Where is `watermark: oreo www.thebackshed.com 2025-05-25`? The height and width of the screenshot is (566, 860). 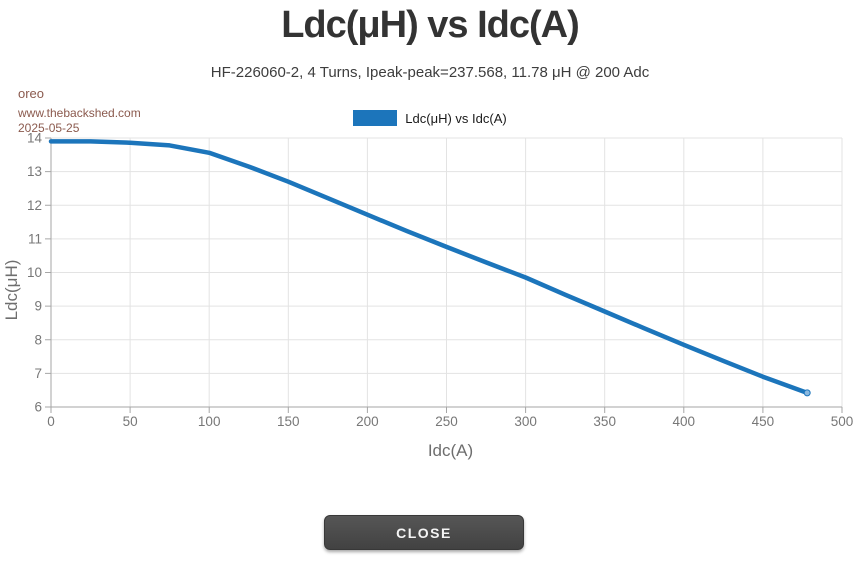 watermark: oreo www.thebackshed.com 2025-05-25 is located at coordinates (79, 111).